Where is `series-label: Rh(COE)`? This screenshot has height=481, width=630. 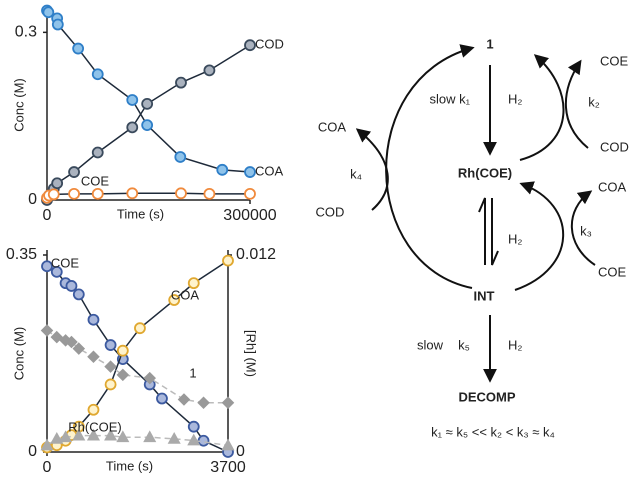
series-label: Rh(COE) is located at coordinates (94, 426).